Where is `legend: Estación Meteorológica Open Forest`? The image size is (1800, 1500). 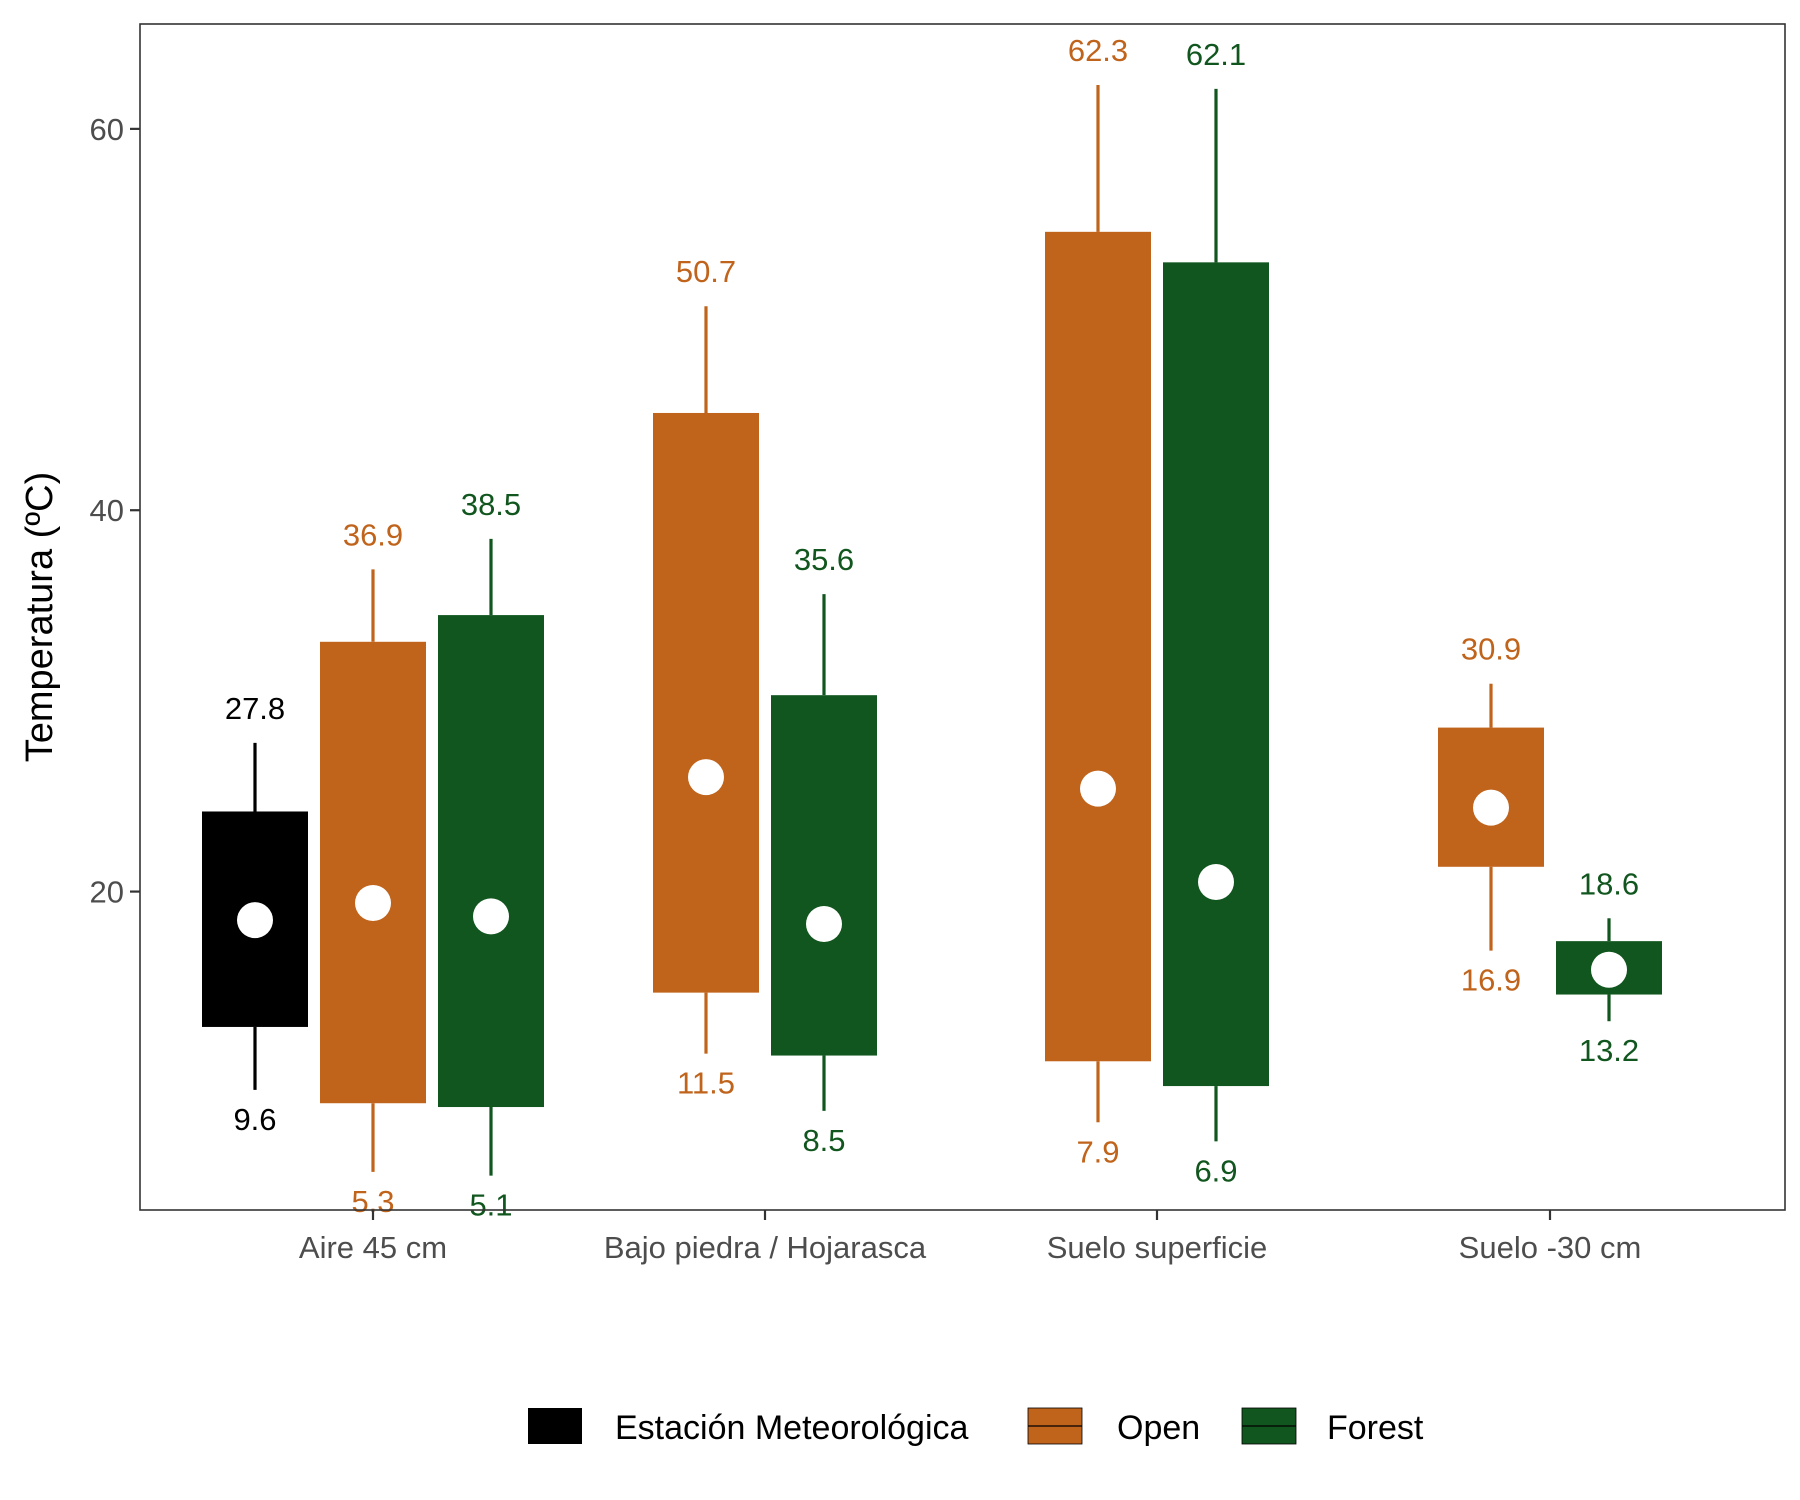
legend: Estación Meteorológica Open Forest is located at coordinates (976, 1427).